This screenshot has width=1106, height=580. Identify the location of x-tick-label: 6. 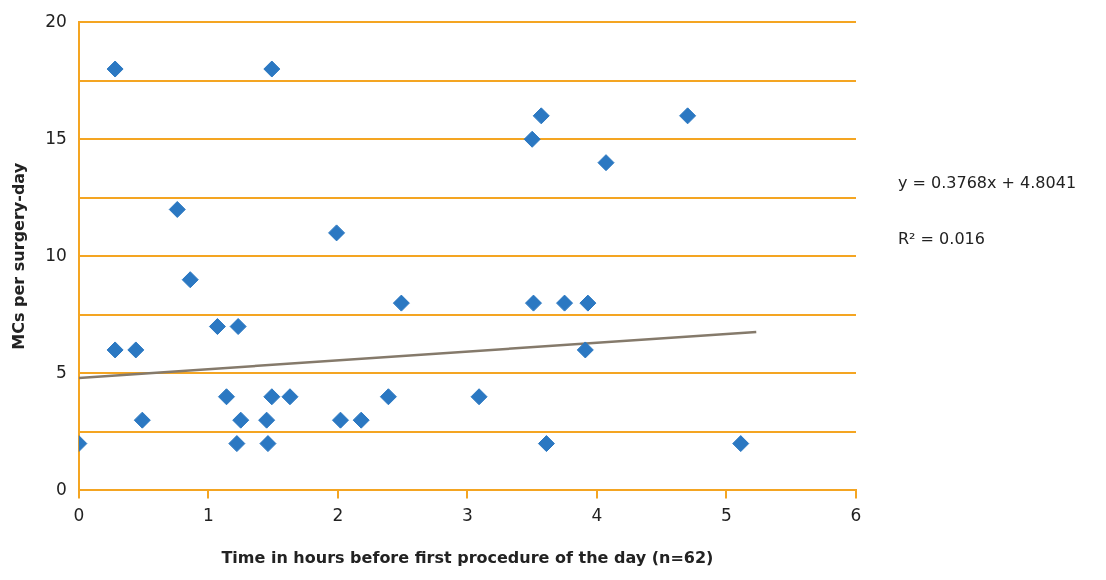
(856, 515).